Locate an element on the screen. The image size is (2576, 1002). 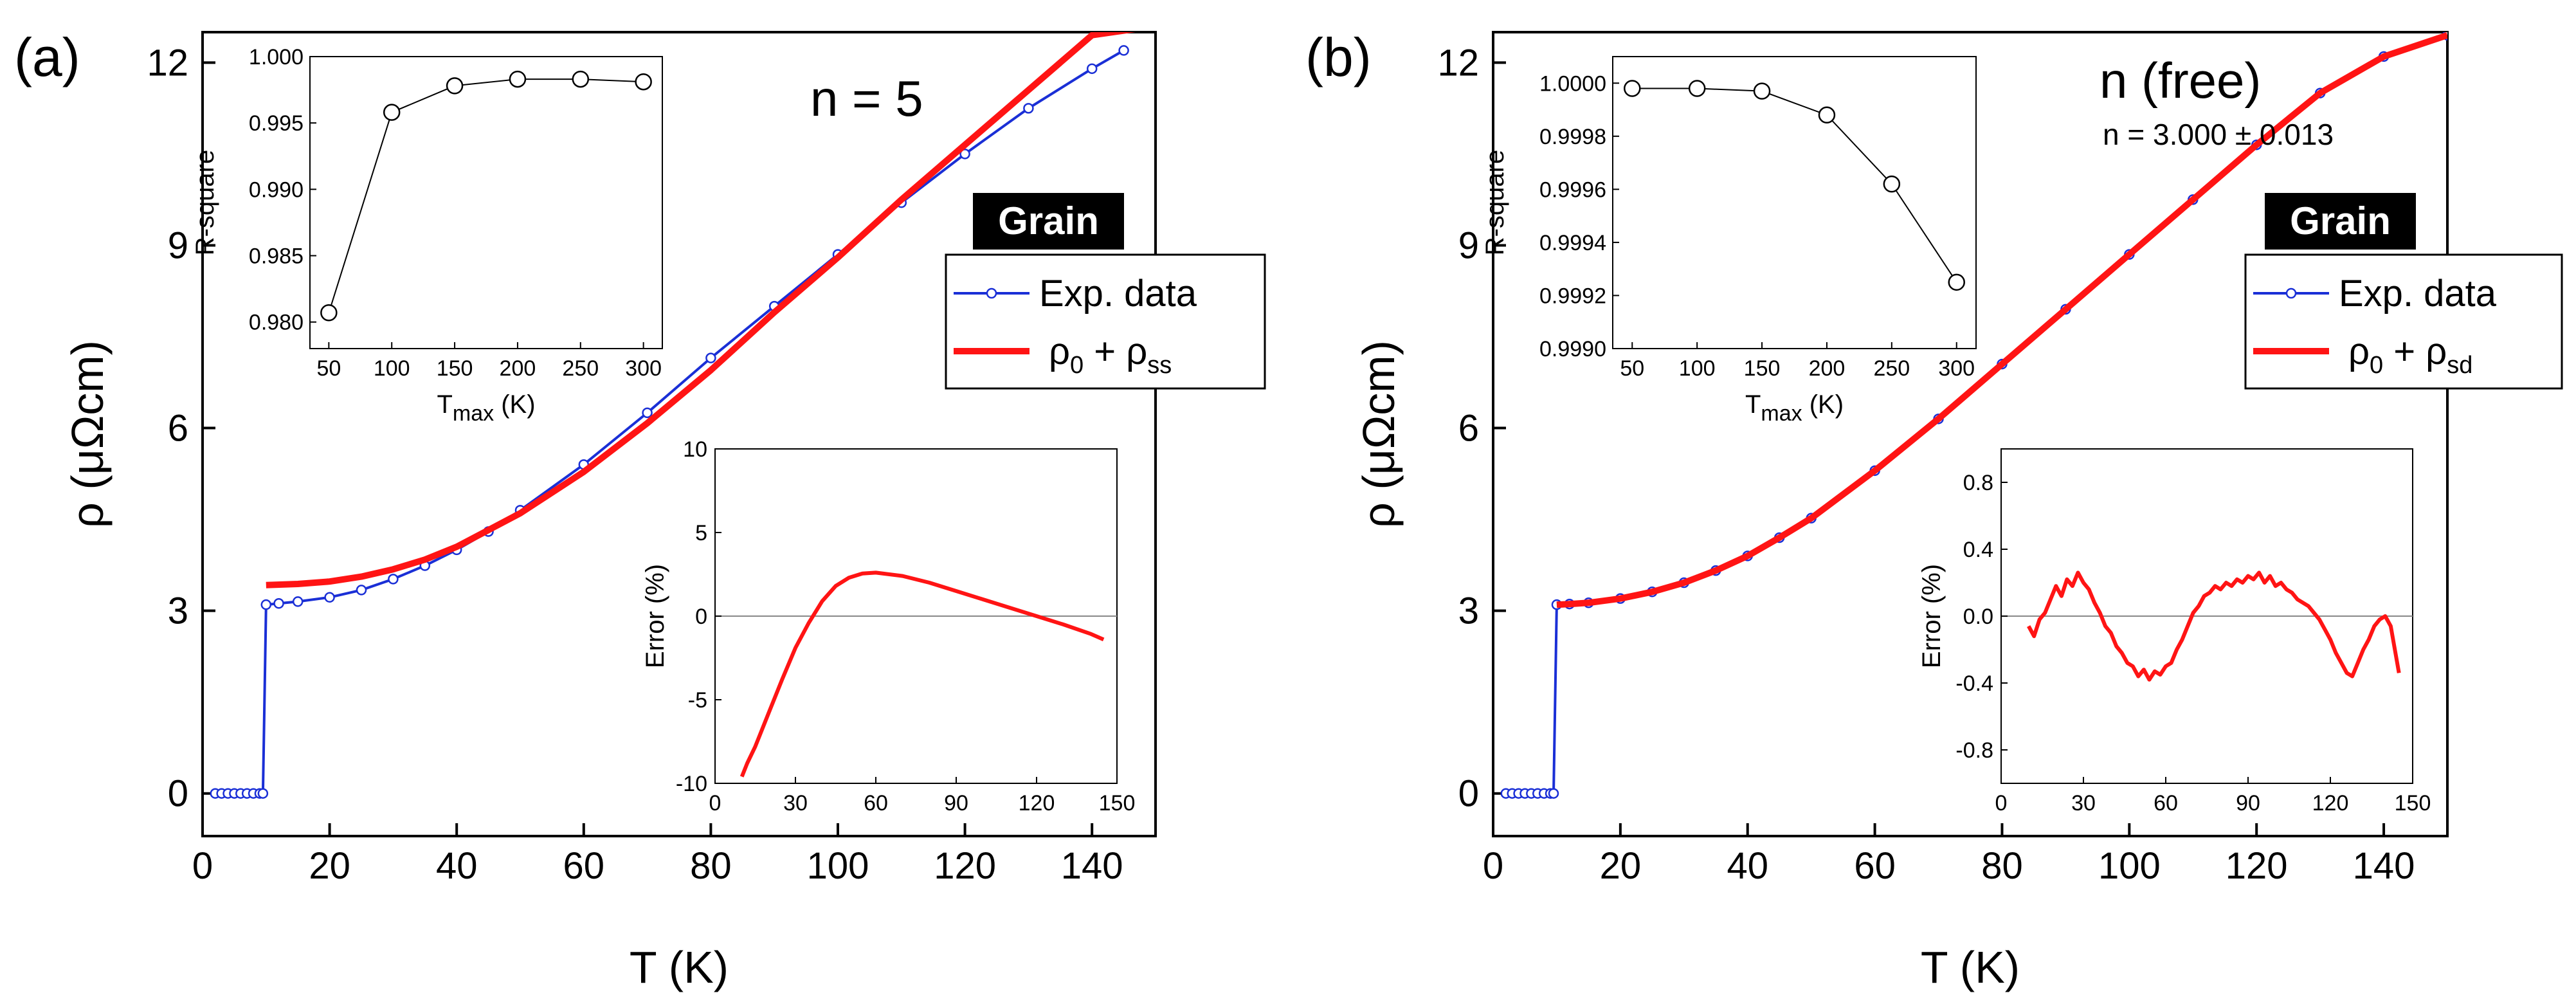
inset-rsq-y-tick-label: 0.995 is located at coordinates (276, 123).